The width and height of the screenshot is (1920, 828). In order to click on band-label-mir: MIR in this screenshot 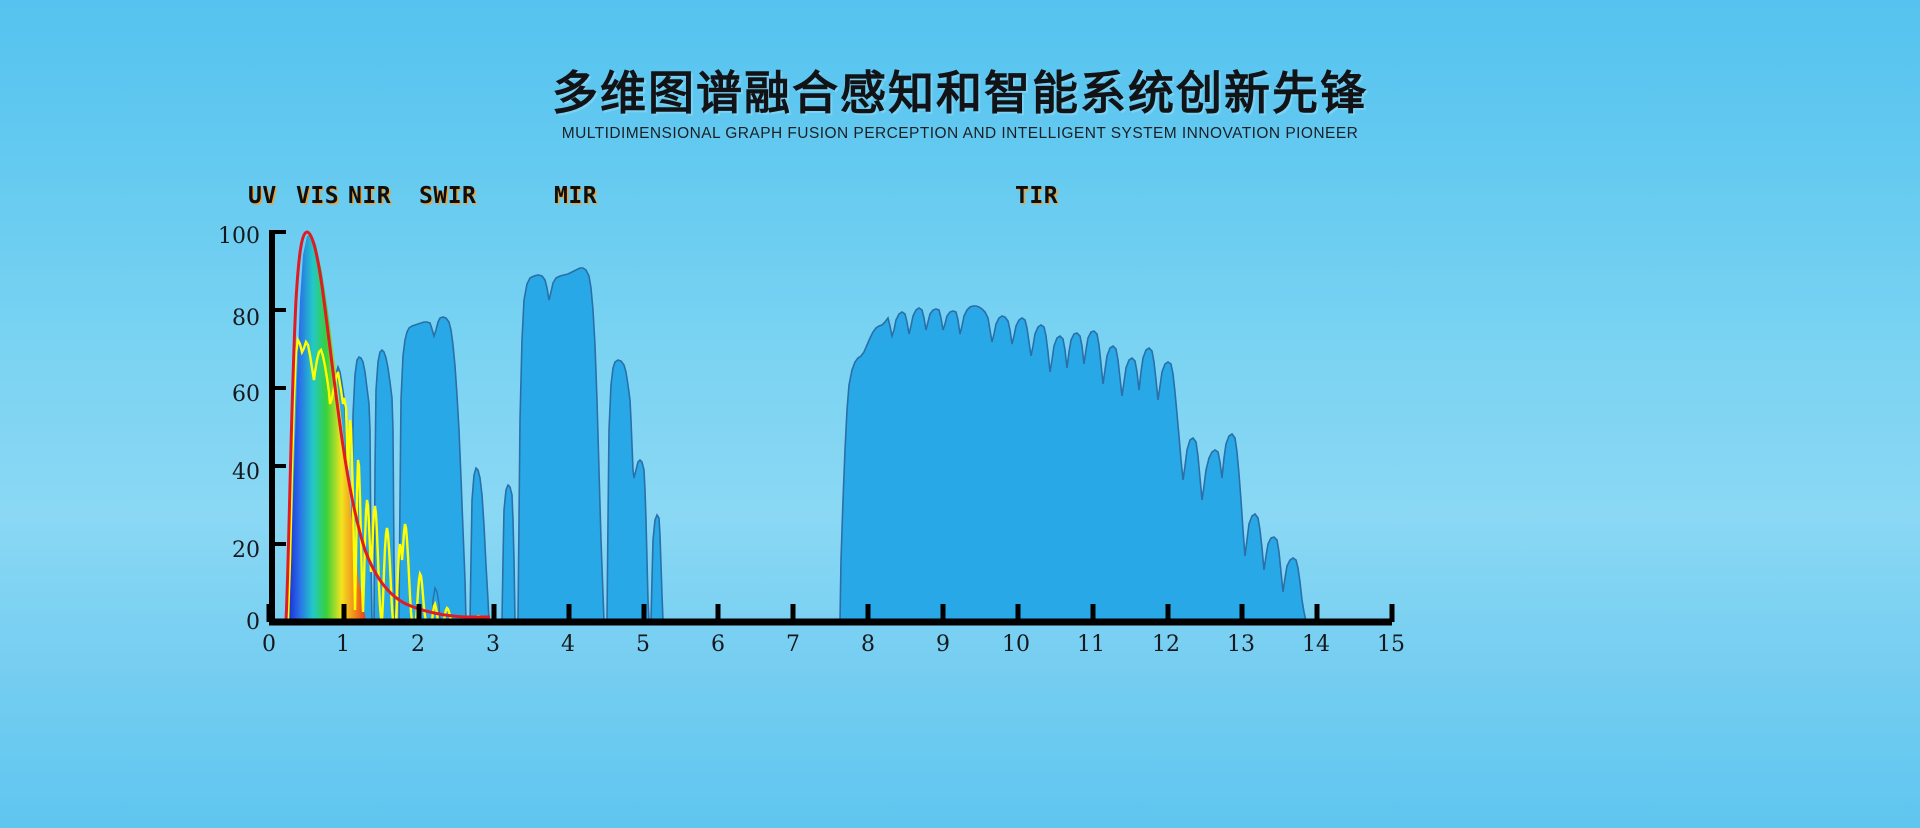, I will do `click(576, 196)`.